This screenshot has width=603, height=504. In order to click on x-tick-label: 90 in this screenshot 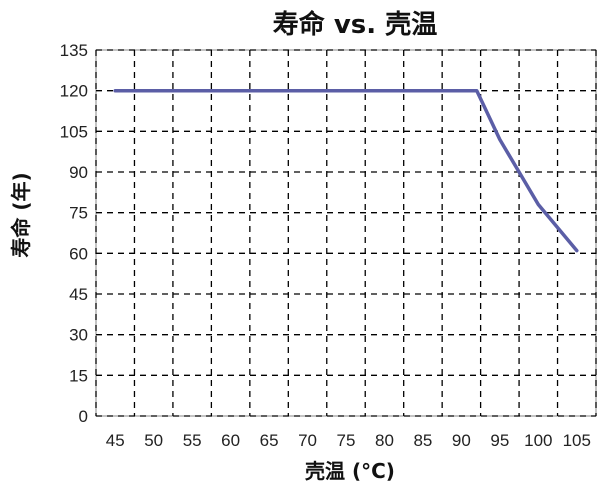, I will do `click(461, 440)`.